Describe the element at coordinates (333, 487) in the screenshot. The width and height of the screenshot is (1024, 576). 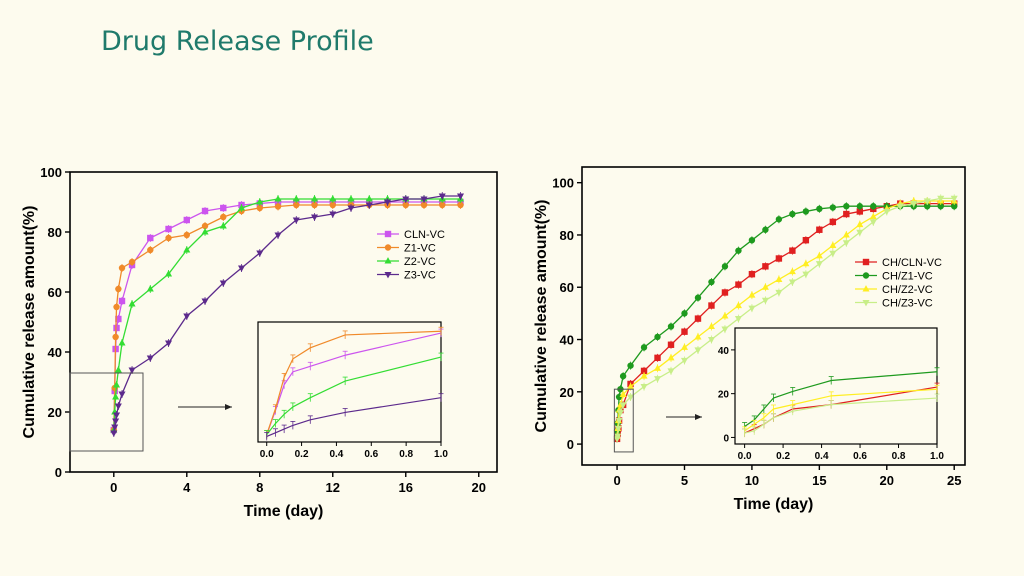
I see `left-x-tick-label: 12` at that location.